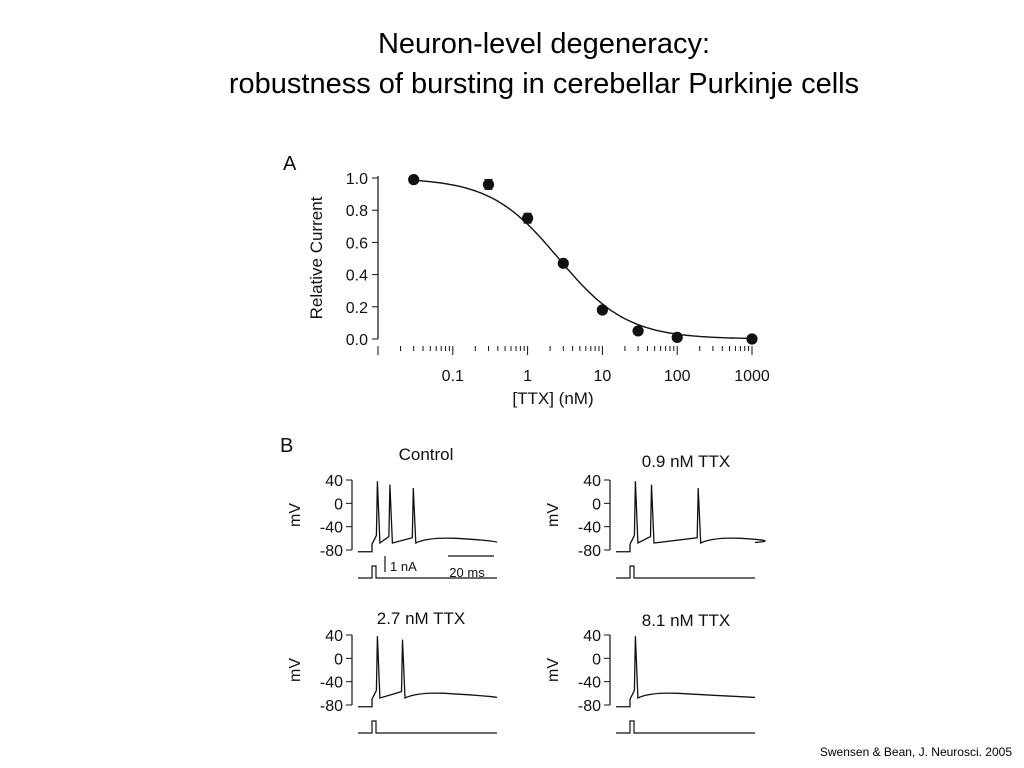 This screenshot has width=1024, height=768. Describe the element at coordinates (552, 398) in the screenshot. I see `panel-a-x-axis-label: [TTX] (nM)` at that location.